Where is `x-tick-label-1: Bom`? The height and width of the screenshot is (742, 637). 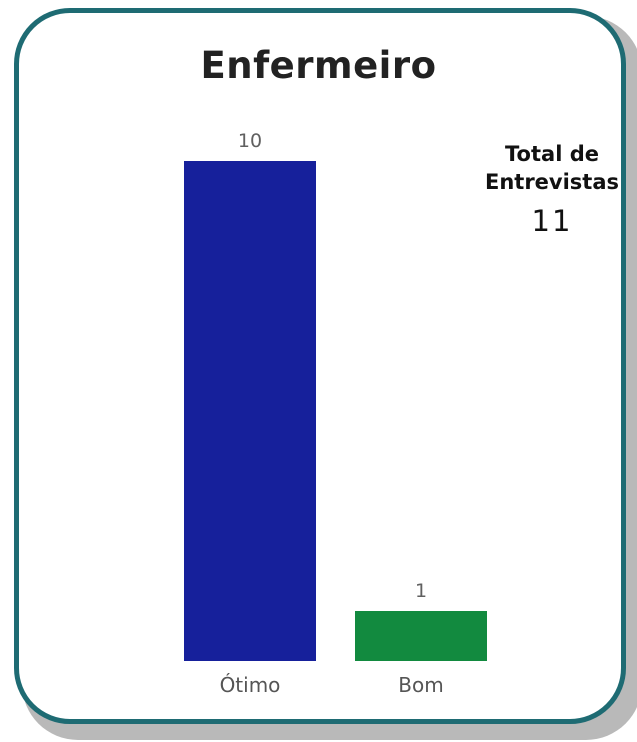
x-tick-label-1: Bom is located at coordinates (420, 685).